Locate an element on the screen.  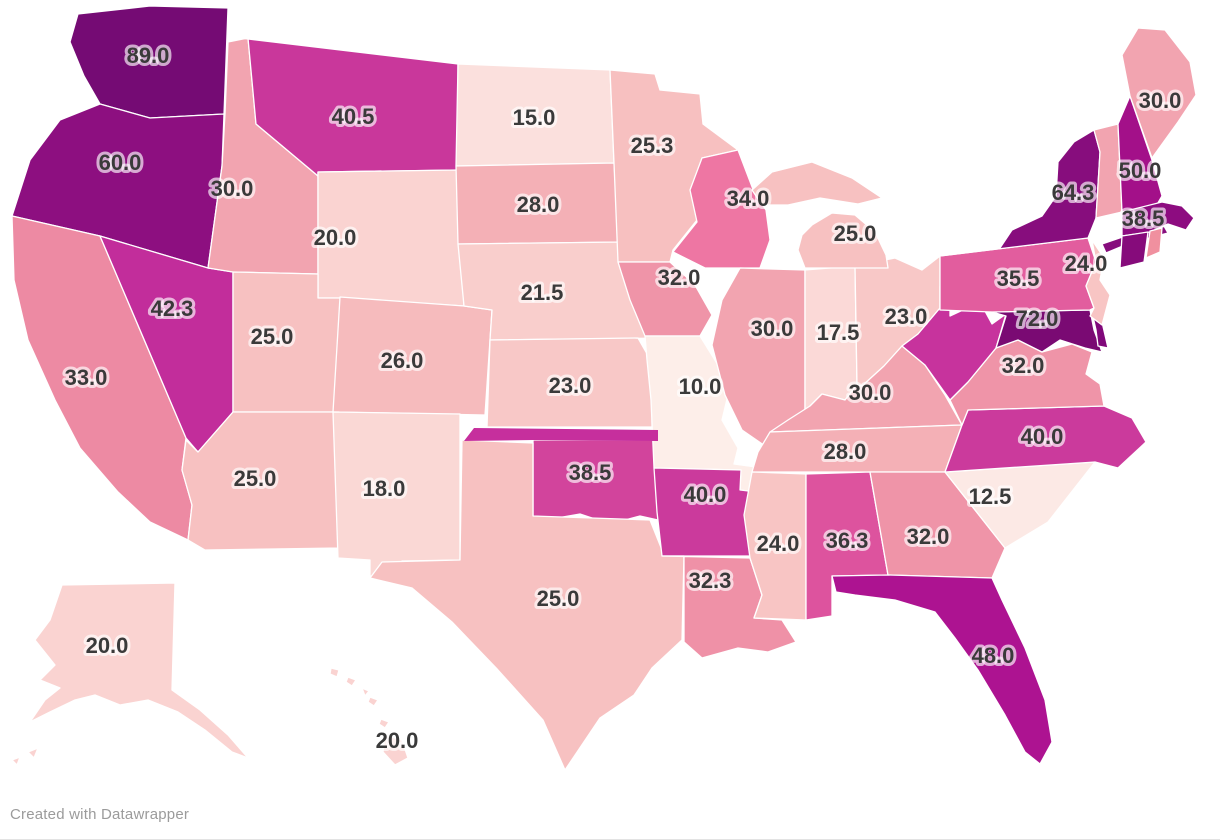
state-vermont is located at coordinates (1108, 171).